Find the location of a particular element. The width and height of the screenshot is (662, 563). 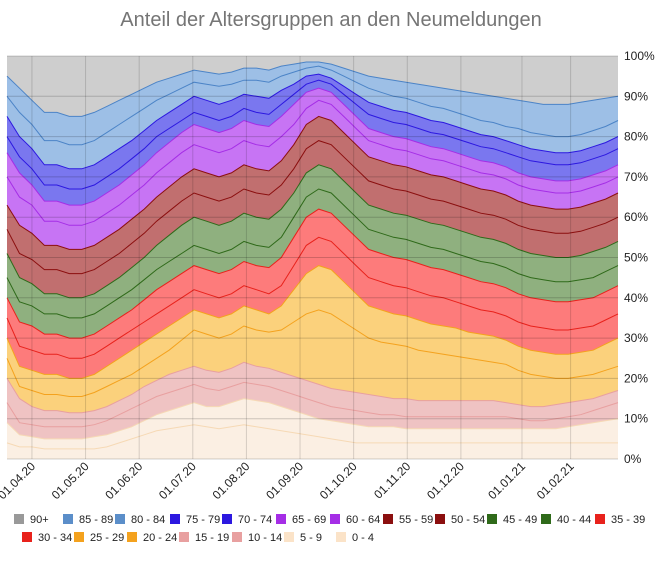

legend-label: 30 - 34 is located at coordinates (55, 538).